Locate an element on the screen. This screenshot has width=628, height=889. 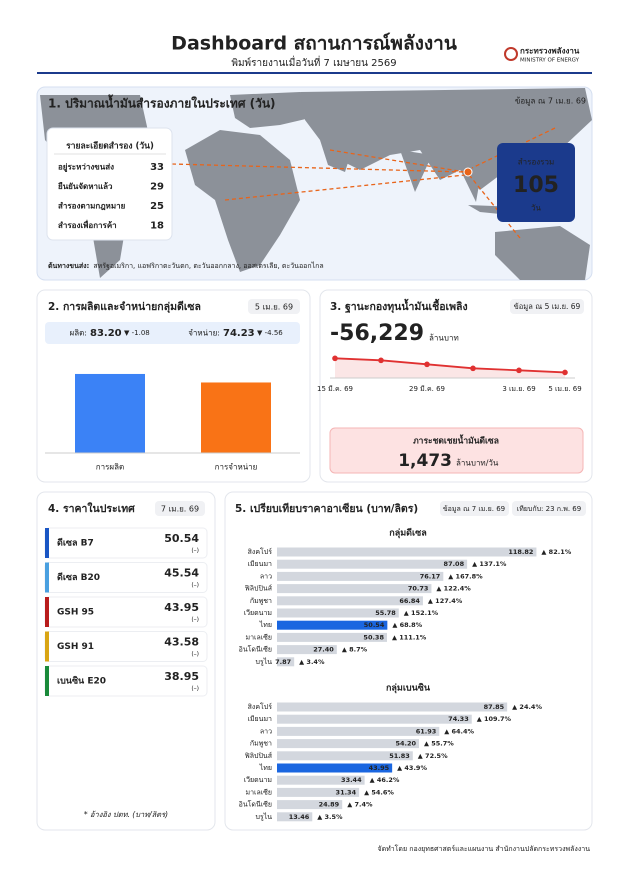
stat-change: ▼ -1.08 is located at coordinates (137, 333).